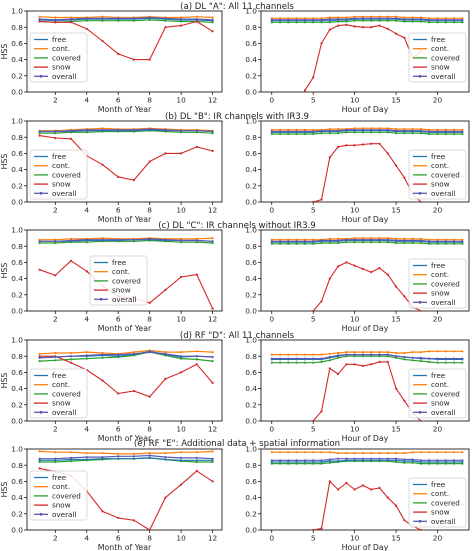 This screenshot has height=551, width=474. What do you see at coordinates (212, 538) in the screenshot?
I see `xtick-label: 12` at bounding box center [212, 538].